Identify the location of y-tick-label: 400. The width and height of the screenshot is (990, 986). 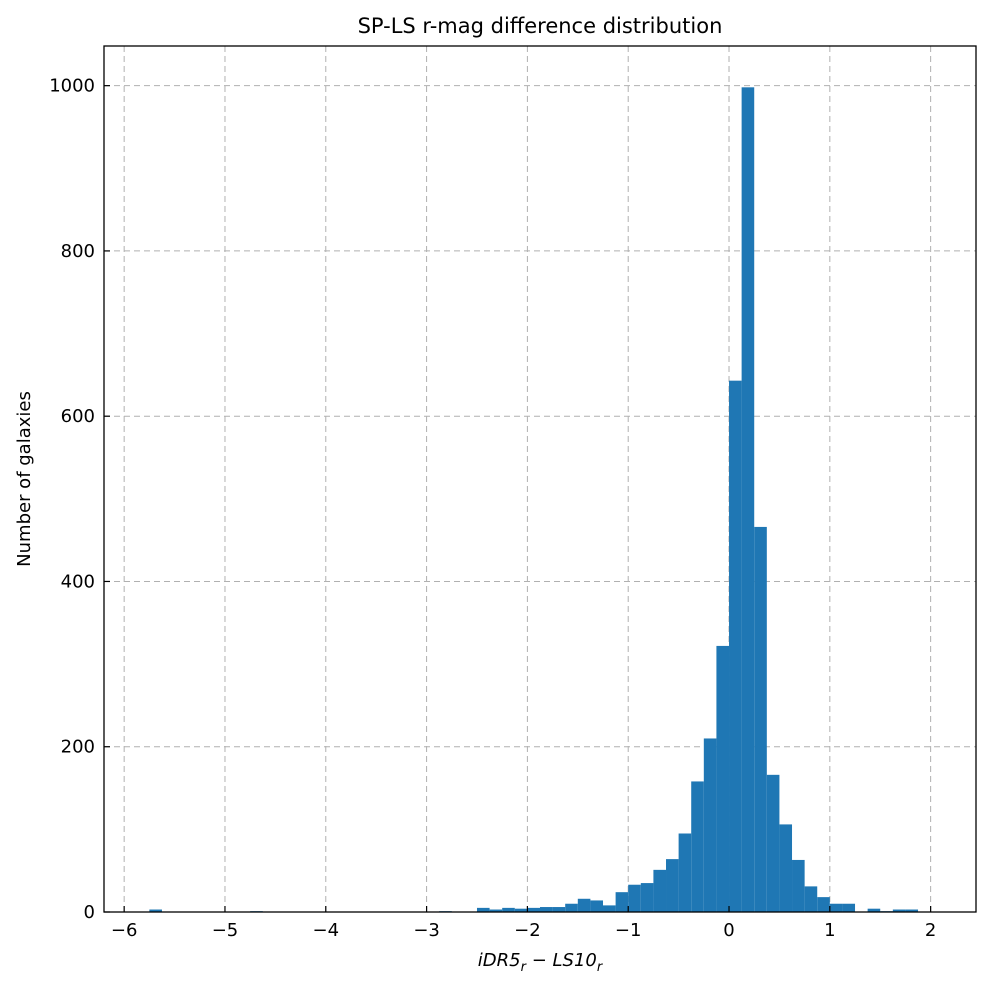
(78, 581).